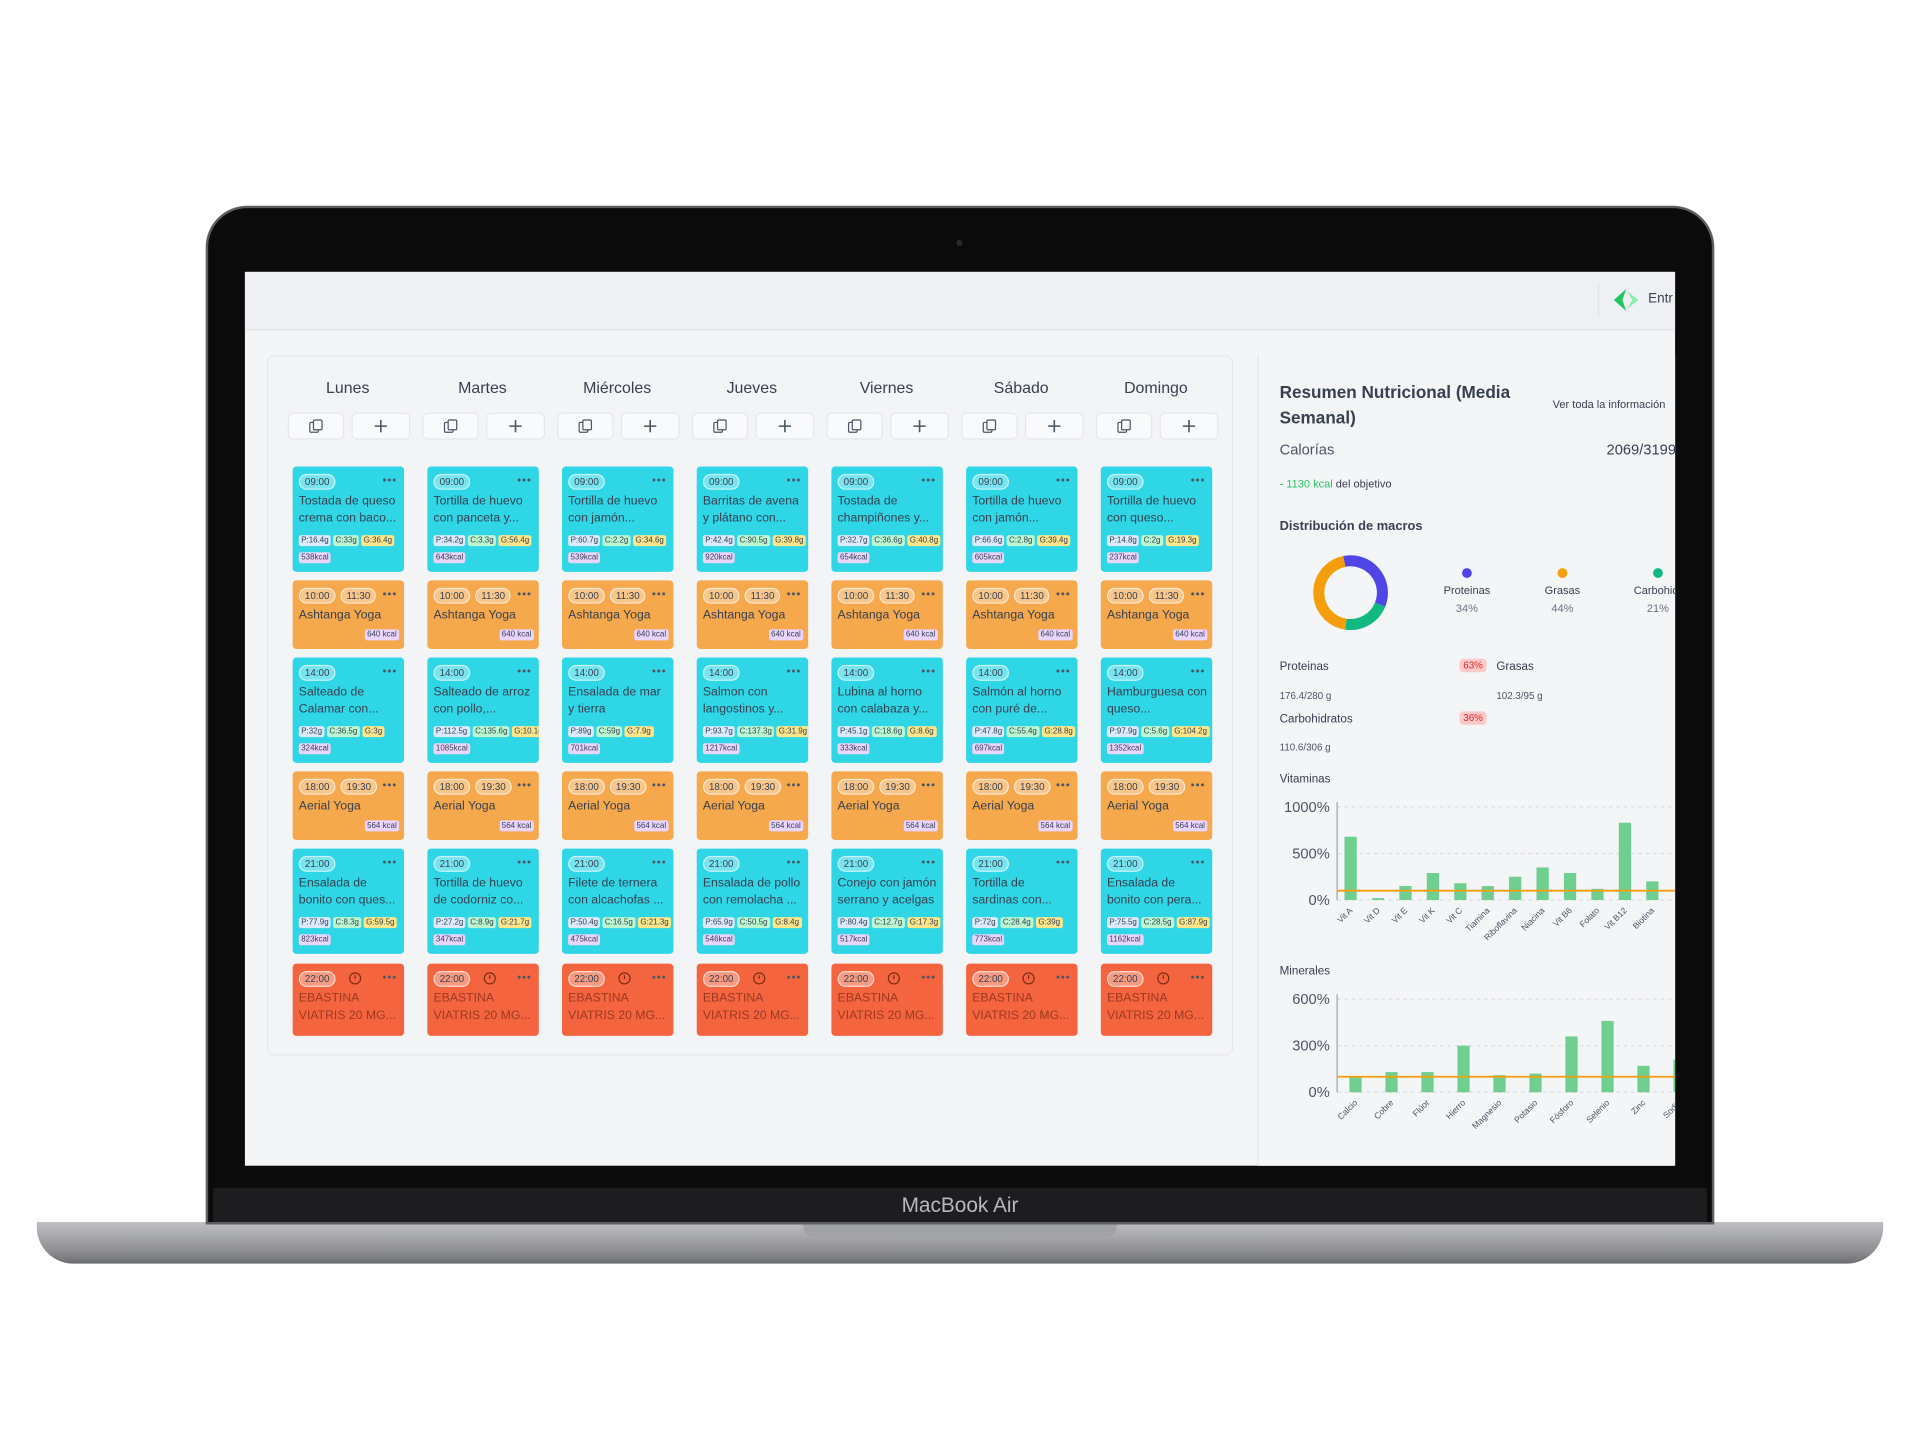 The width and height of the screenshot is (1920, 1440). What do you see at coordinates (1636, 300) in the screenshot?
I see `header-button: Entr` at bounding box center [1636, 300].